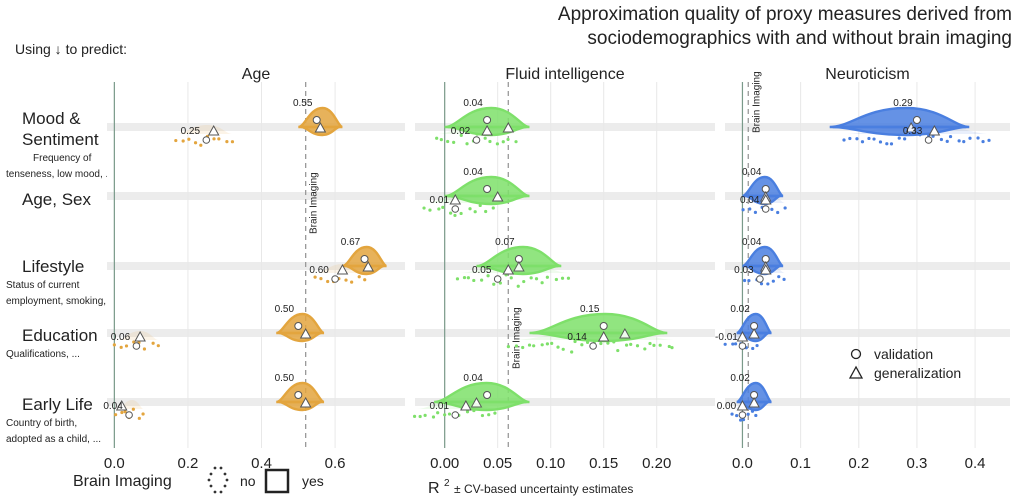 Image resolution: width=1024 pixels, height=499 pixels. I want to click on x-axis-title-r: R, so click(434, 488).